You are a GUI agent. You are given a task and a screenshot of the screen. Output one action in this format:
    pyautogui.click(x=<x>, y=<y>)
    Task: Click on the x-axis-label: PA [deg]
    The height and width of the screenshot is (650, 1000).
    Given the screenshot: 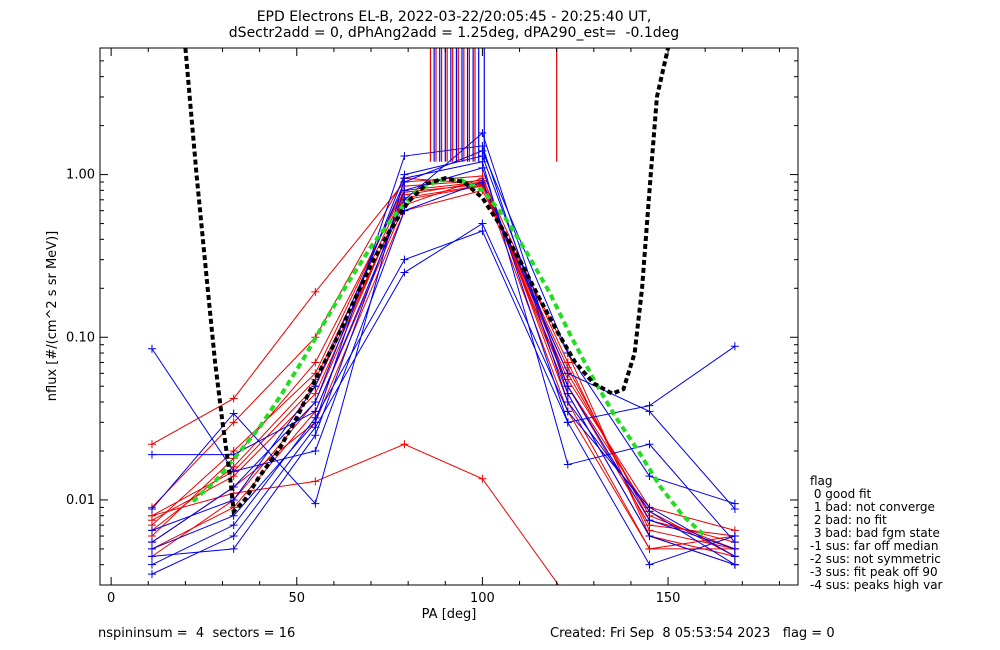 What is the action you would take?
    pyautogui.click(x=449, y=614)
    